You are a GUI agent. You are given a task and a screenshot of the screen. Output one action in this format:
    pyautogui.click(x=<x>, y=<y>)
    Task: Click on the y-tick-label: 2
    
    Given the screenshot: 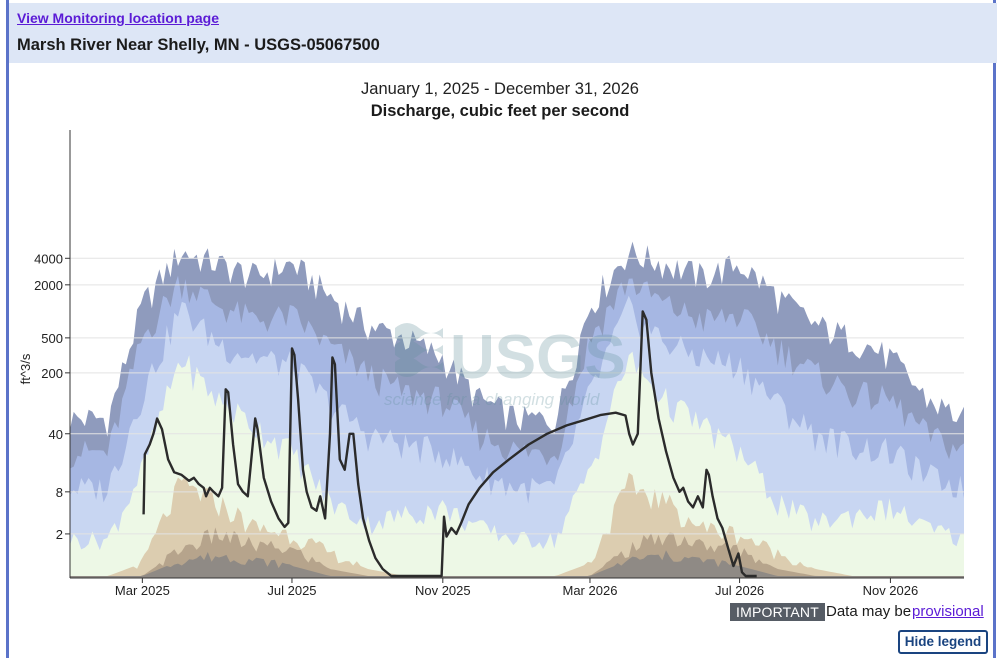 What is the action you would take?
    pyautogui.click(x=59, y=534)
    